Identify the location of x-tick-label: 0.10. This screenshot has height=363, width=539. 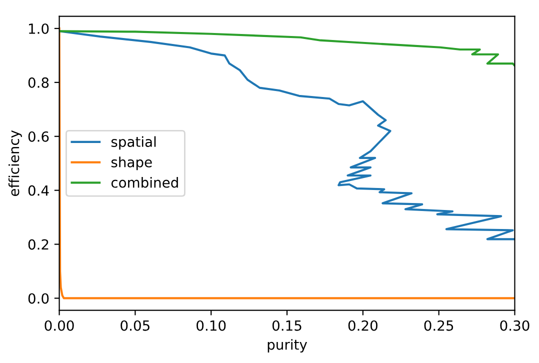
(211, 325).